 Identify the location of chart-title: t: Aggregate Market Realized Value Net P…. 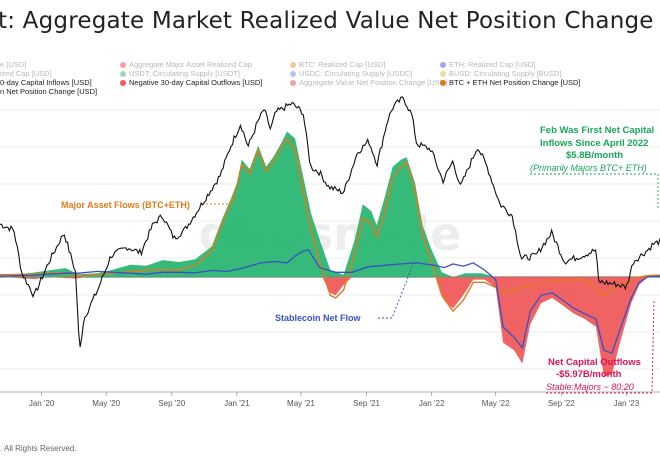
(327, 21).